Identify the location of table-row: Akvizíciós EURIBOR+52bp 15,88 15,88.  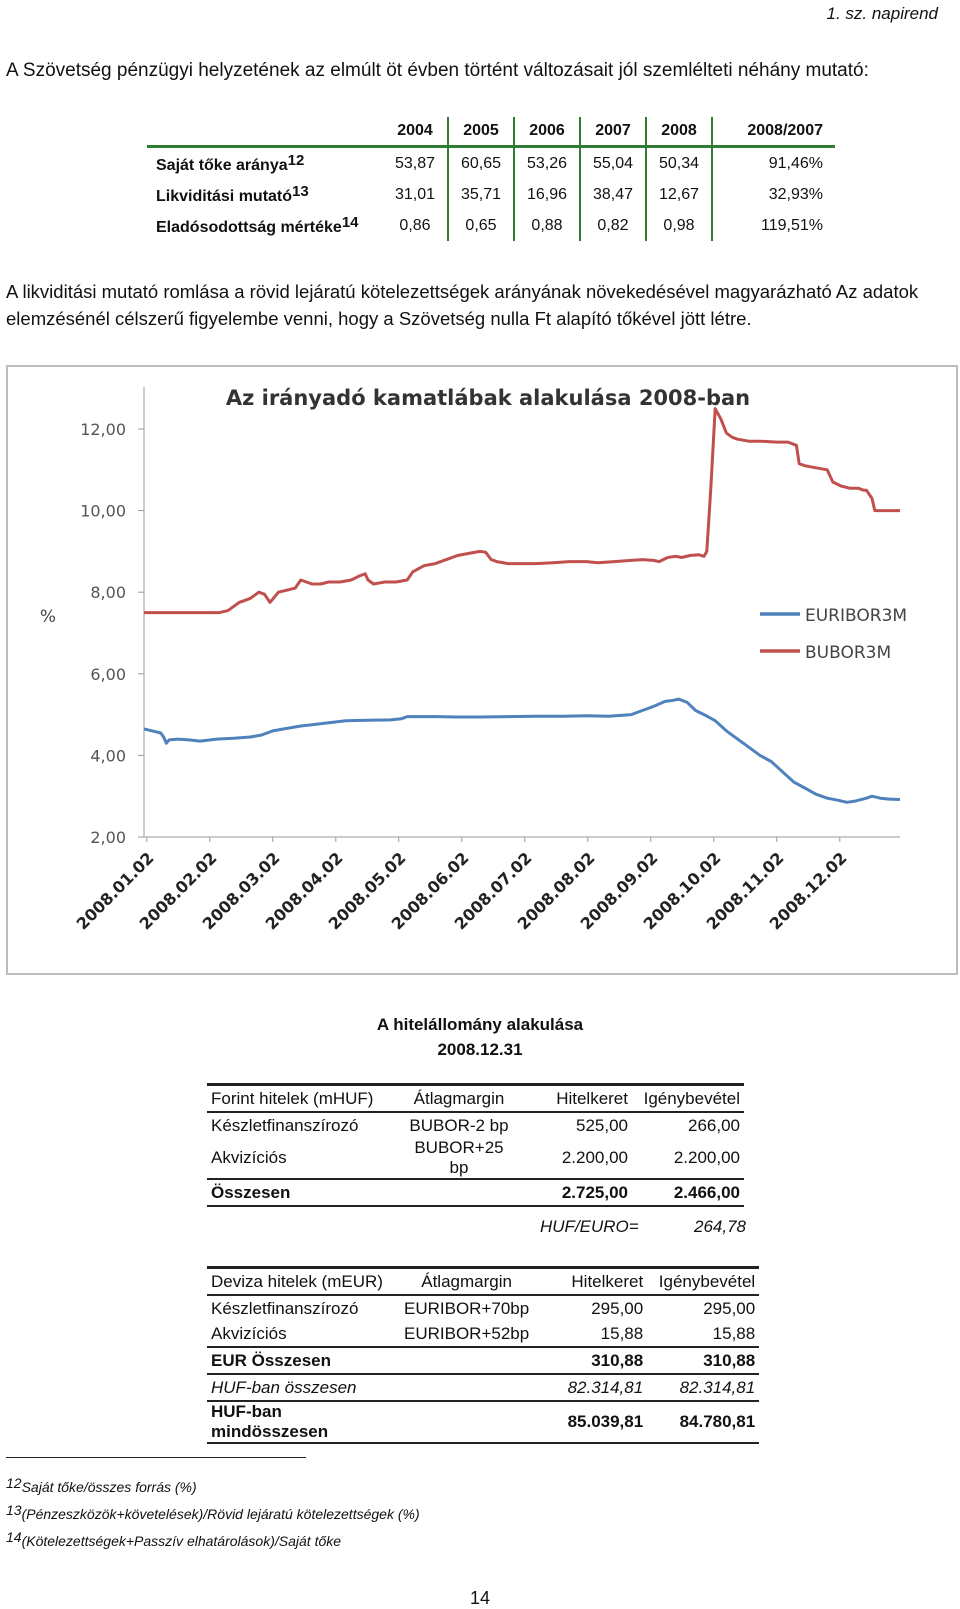
(483, 1334).